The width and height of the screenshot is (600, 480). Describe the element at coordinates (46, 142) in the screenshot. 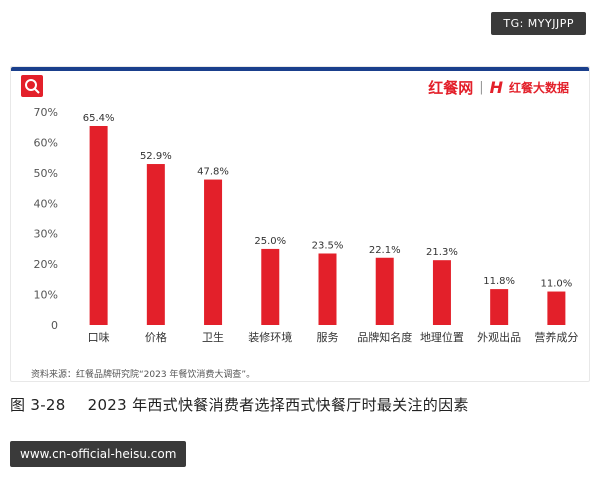

I see `y-tick-label: 60%` at that location.